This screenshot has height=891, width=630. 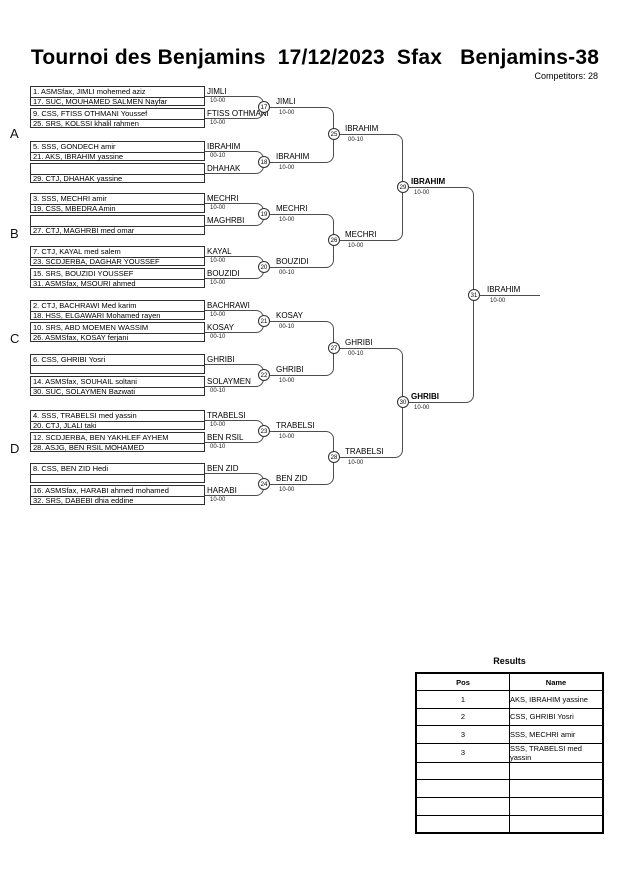 What do you see at coordinates (334, 134) in the screenshot?
I see `match-number-circle: 25` at bounding box center [334, 134].